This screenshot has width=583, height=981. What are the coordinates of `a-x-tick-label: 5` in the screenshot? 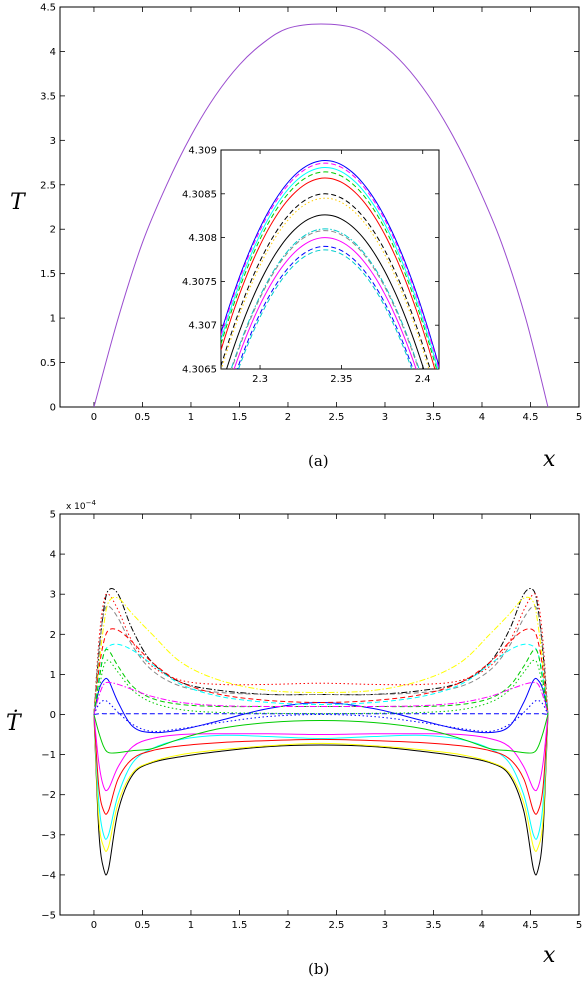 It's located at (579, 417).